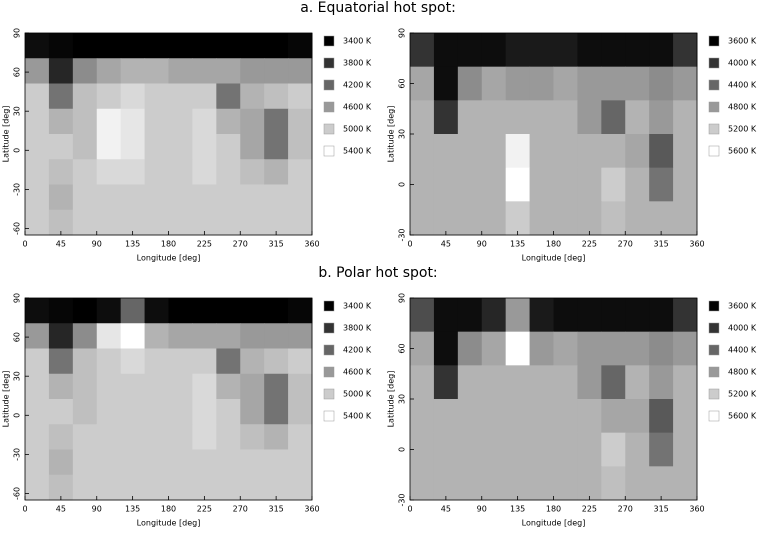 The height and width of the screenshot is (533, 757). Describe the element at coordinates (742, 394) in the screenshot. I see `colorbar-label: 5200 K` at that location.